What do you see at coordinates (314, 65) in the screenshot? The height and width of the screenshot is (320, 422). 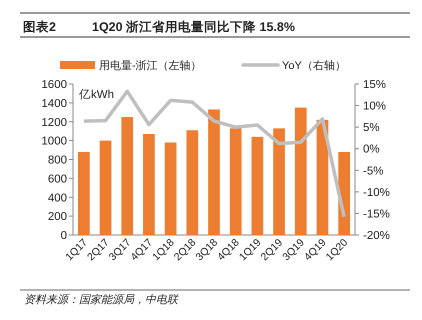 I see `legend-label: YoY（右轴）` at bounding box center [314, 65].